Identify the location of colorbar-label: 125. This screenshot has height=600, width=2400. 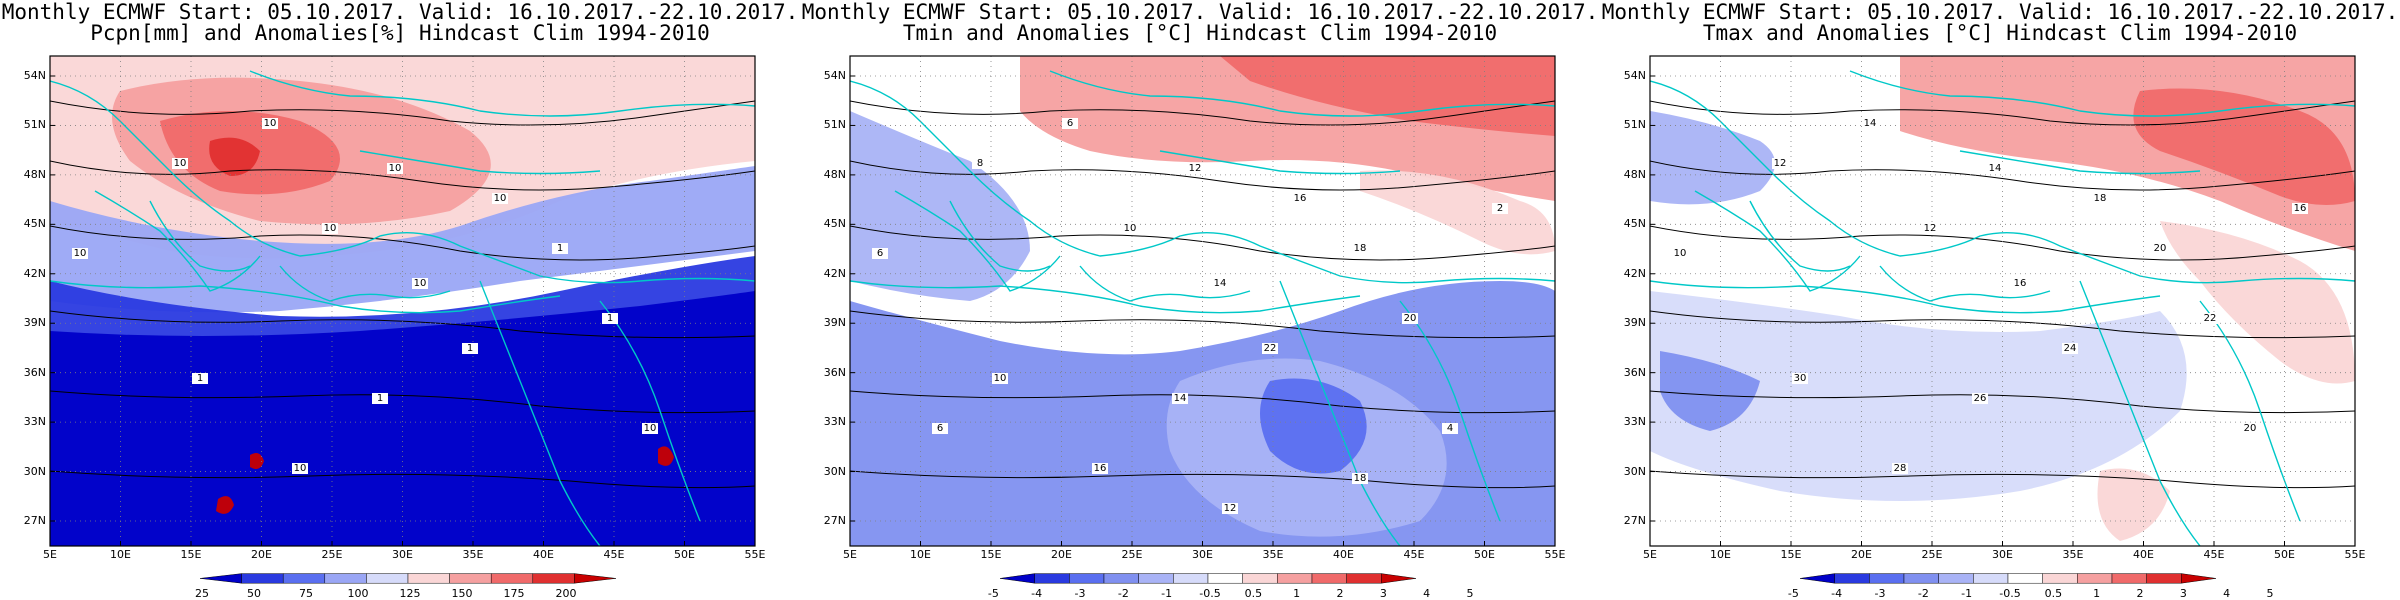
(410, 593).